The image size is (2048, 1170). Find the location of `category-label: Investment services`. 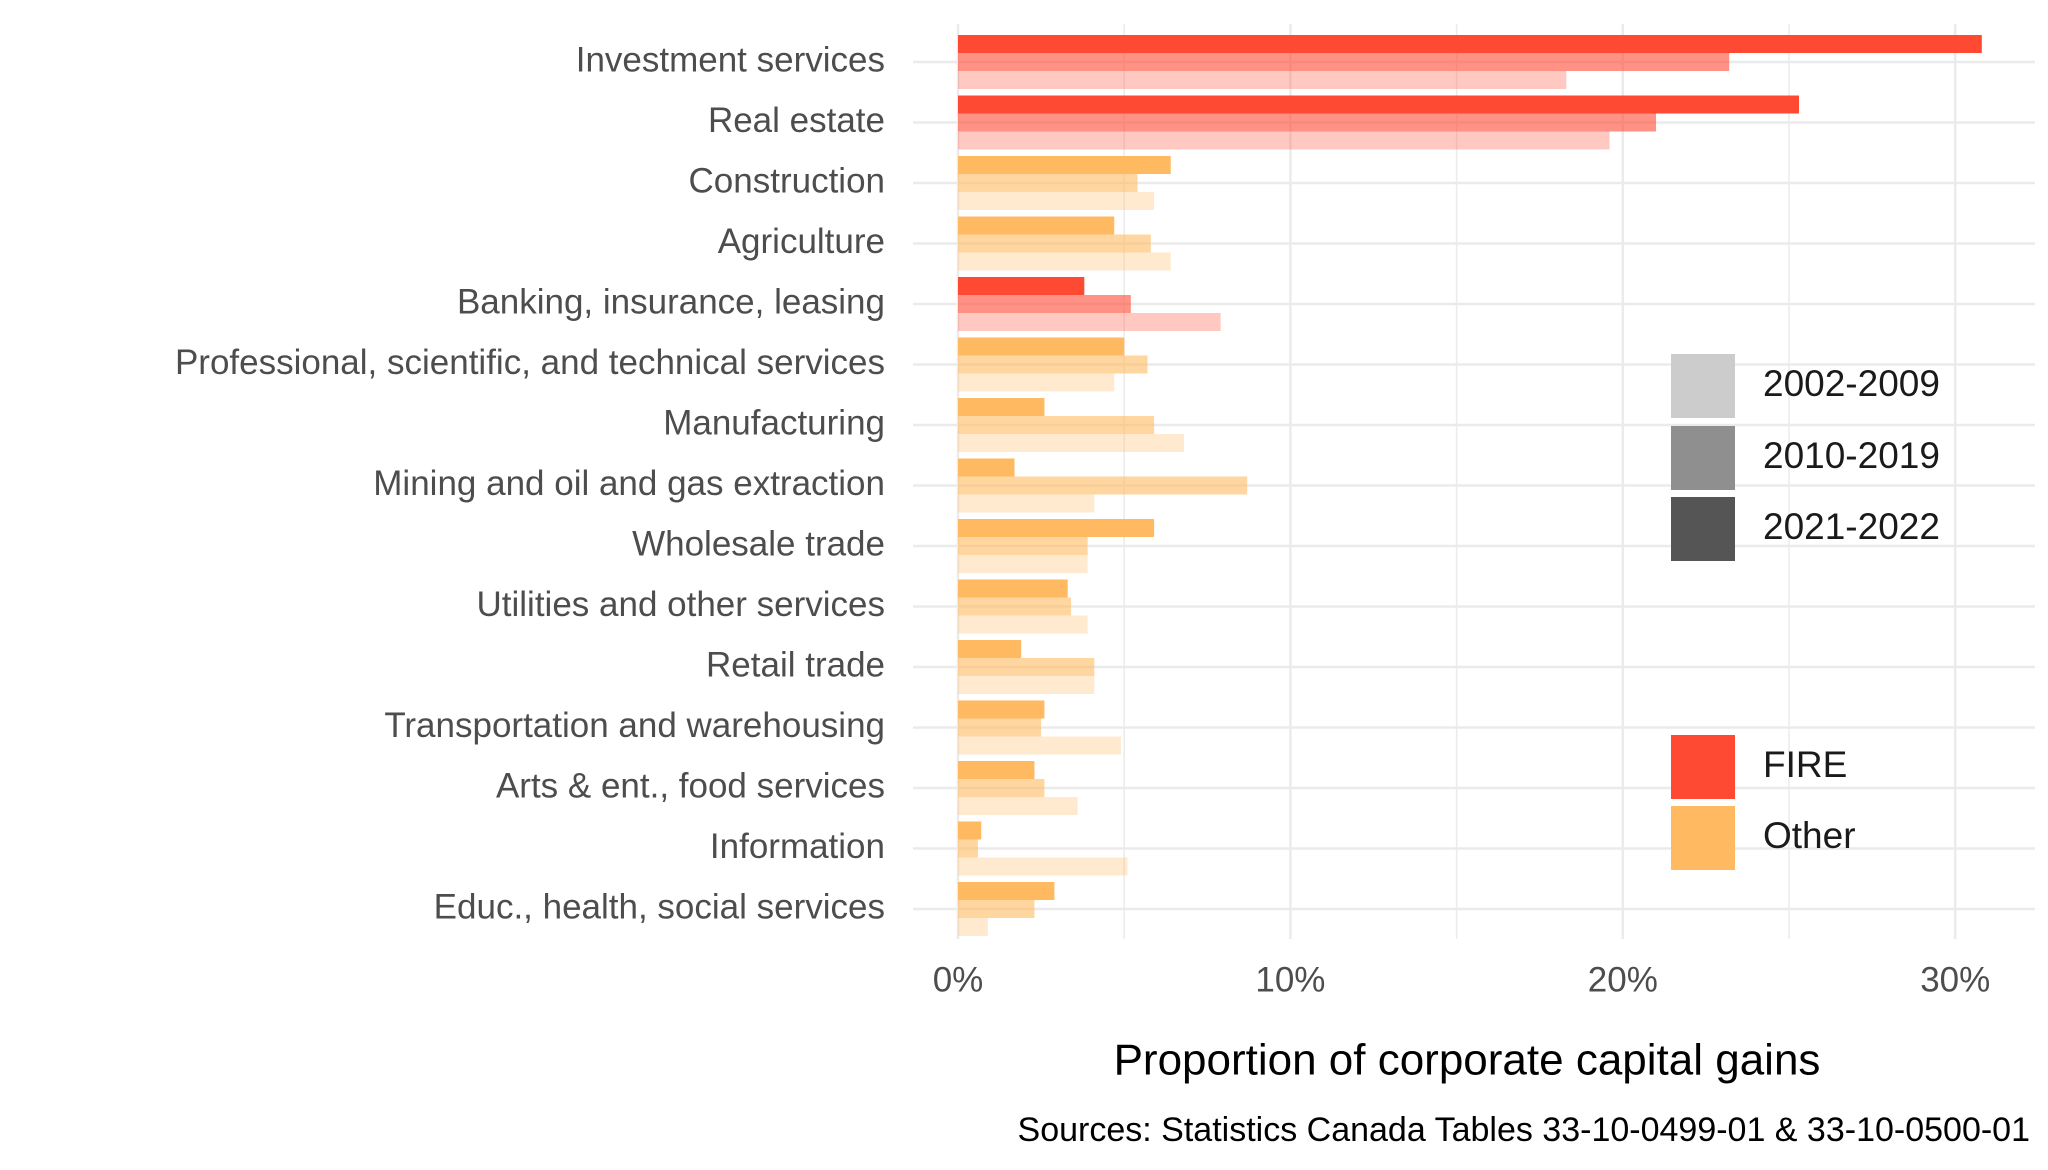

category-label: Investment services is located at coordinates (730, 59).